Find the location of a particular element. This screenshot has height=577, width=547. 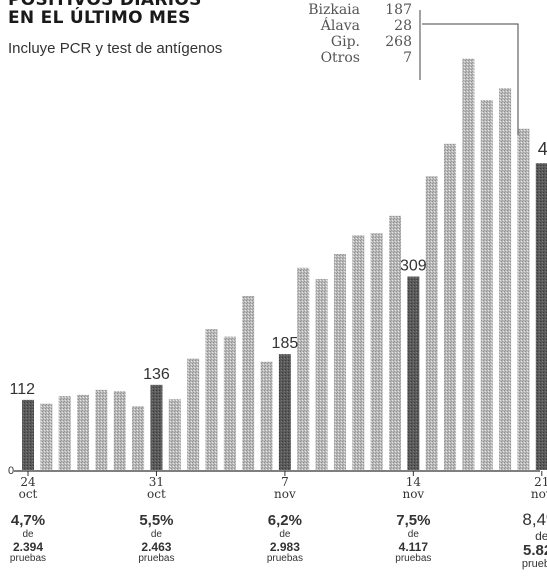

breakdown-row-bizkaia: Bizkaia 187 is located at coordinates (356, 10).